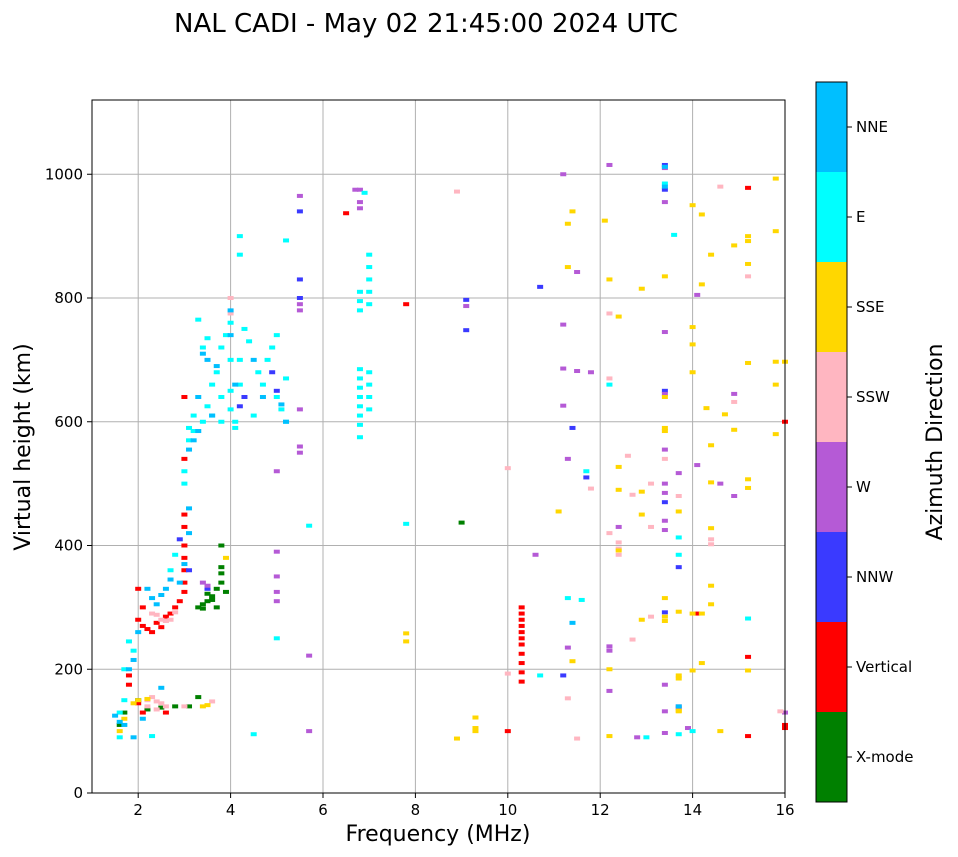  I want to click on x-tick-label: 4, so click(231, 810).